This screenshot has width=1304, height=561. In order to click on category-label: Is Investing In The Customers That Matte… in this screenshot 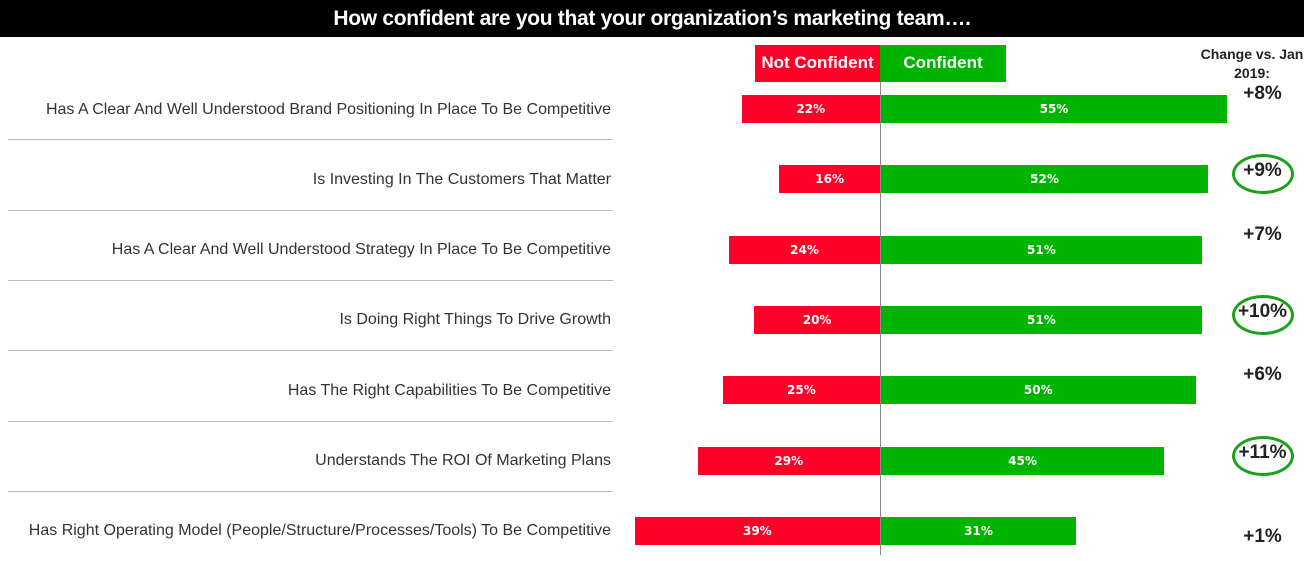, I will do `click(461, 179)`.